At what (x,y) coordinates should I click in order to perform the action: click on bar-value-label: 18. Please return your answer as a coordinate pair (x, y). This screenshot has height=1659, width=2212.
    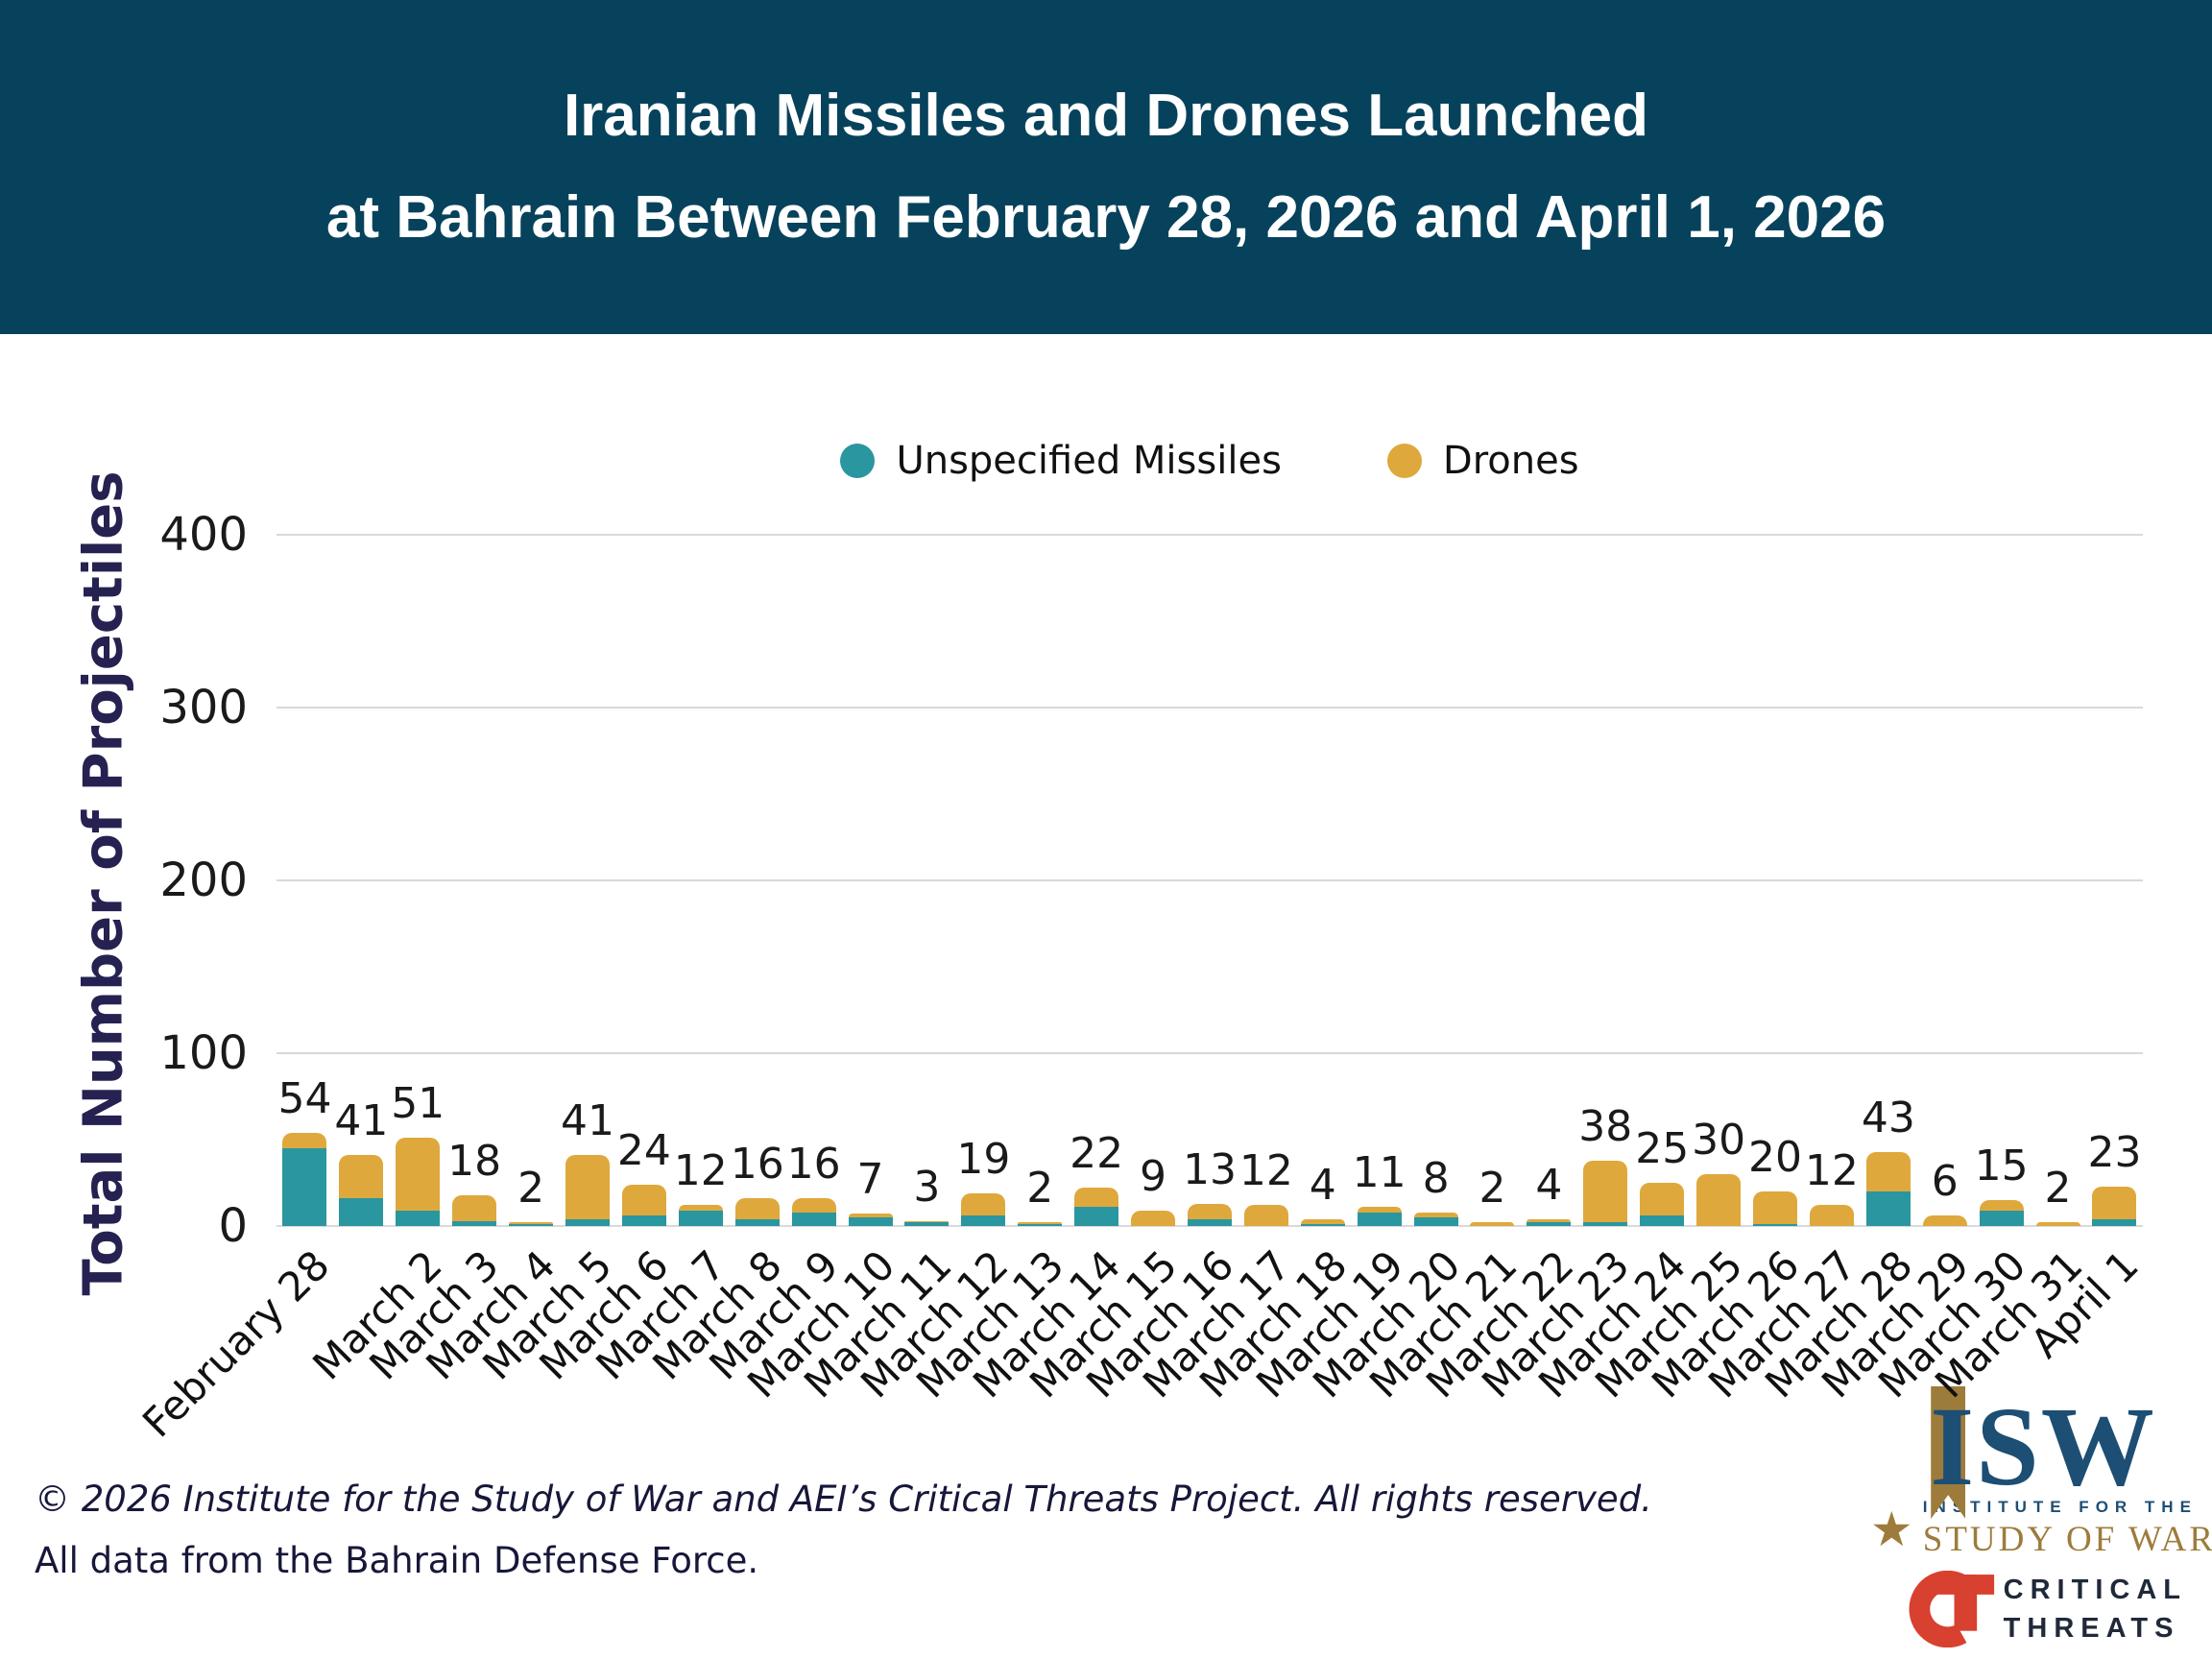
    Looking at the image, I should click on (474, 1161).